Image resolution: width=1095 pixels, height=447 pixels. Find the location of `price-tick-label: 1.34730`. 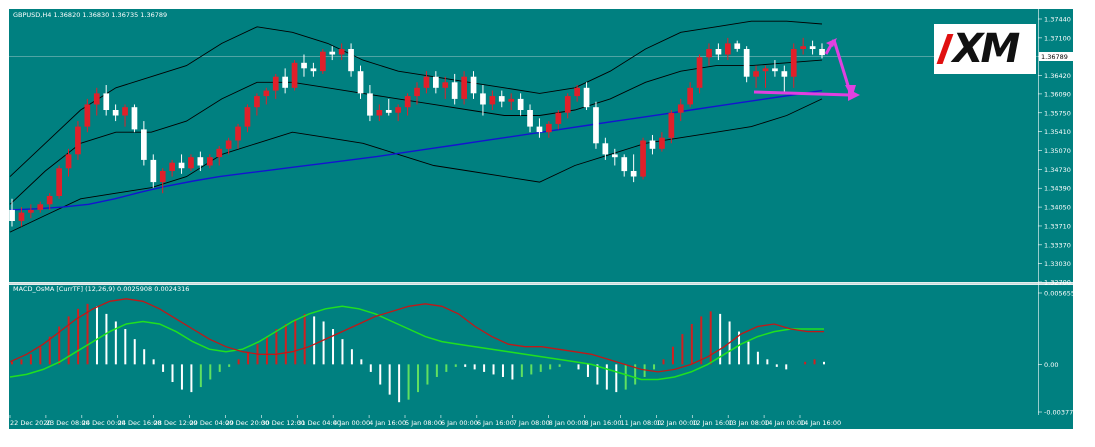

price-tick-label: 1.34730 is located at coordinates (1057, 170).